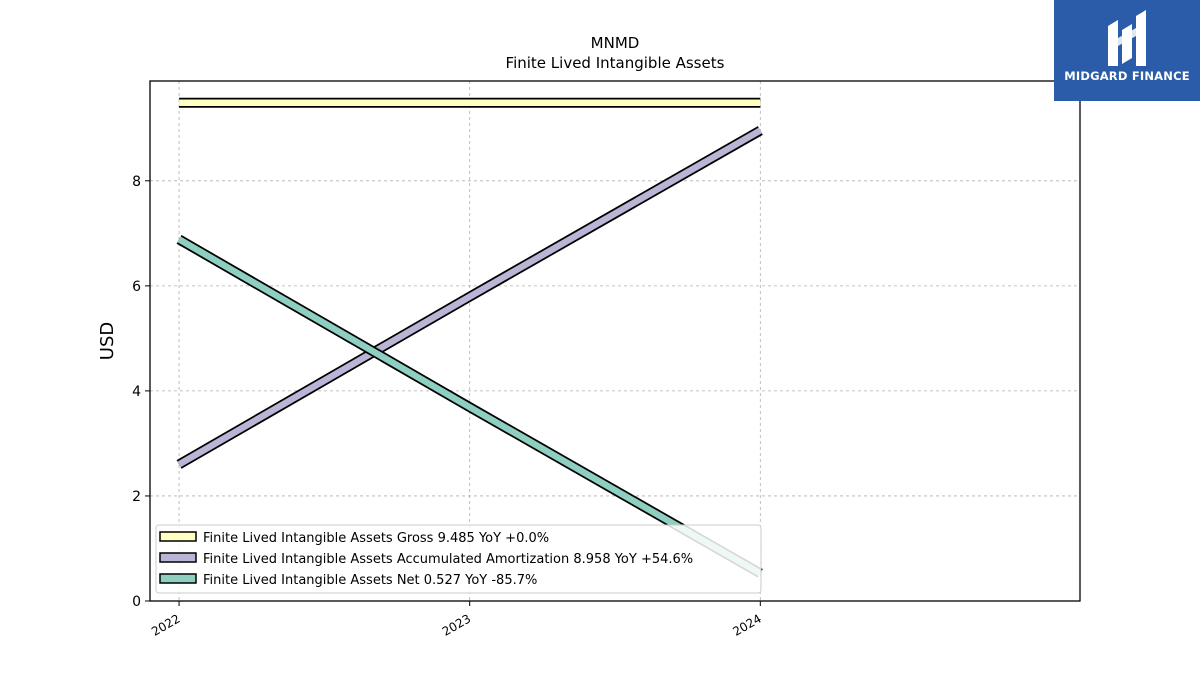  I want to click on y-axis-label: USD, so click(107, 341).